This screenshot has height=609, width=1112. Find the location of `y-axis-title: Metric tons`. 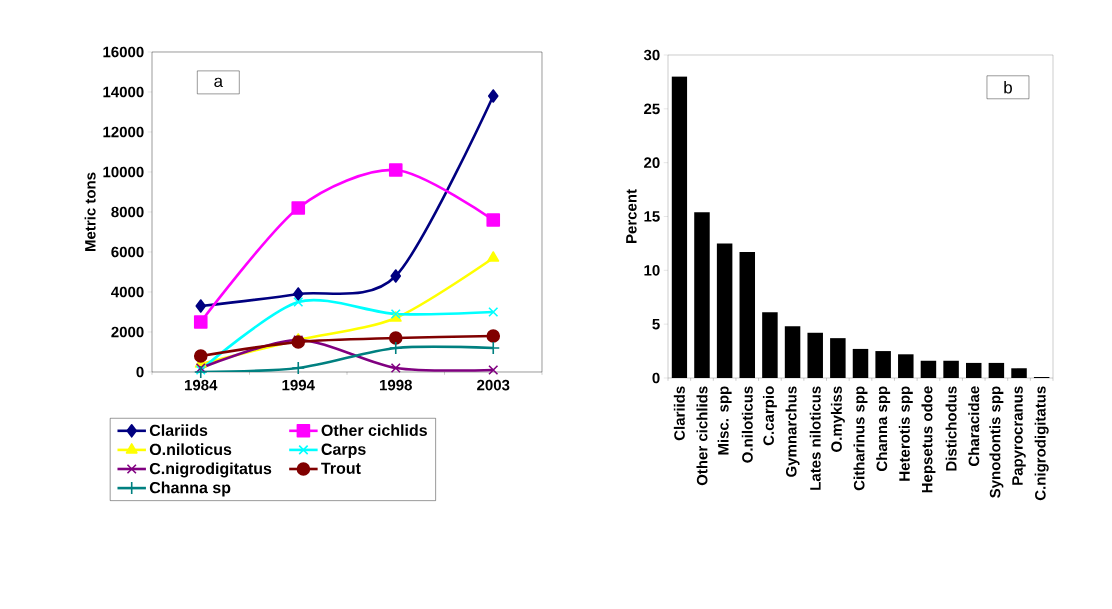

y-axis-title: Metric tons is located at coordinates (90, 211).